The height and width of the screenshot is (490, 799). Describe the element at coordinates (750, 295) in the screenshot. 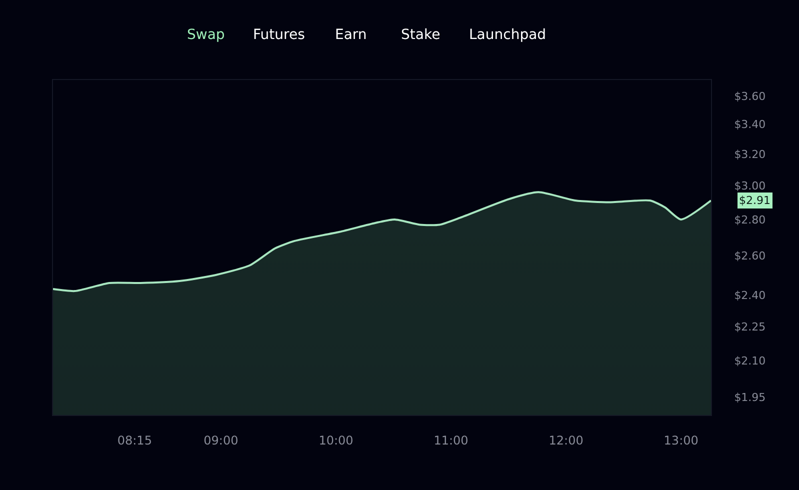

I see `y-tick-label: $2.40` at that location.